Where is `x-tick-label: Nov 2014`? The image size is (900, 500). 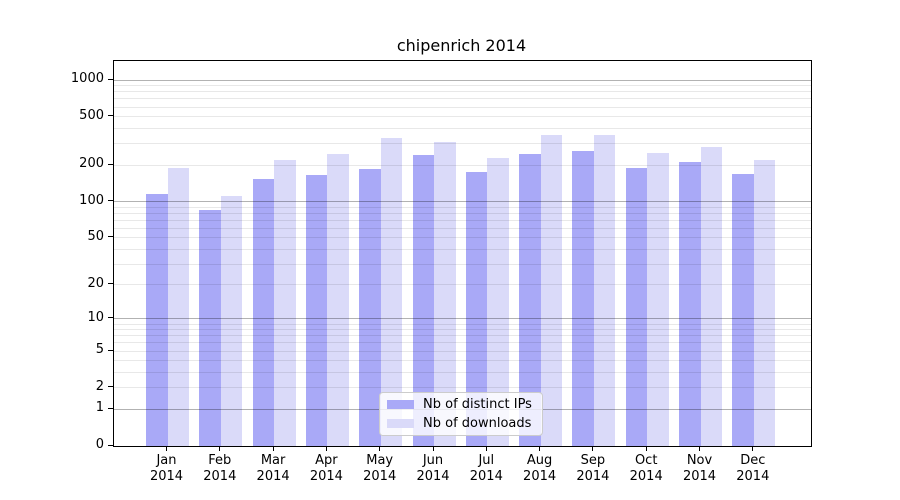
x-tick-label: Nov 2014 is located at coordinates (699, 468).